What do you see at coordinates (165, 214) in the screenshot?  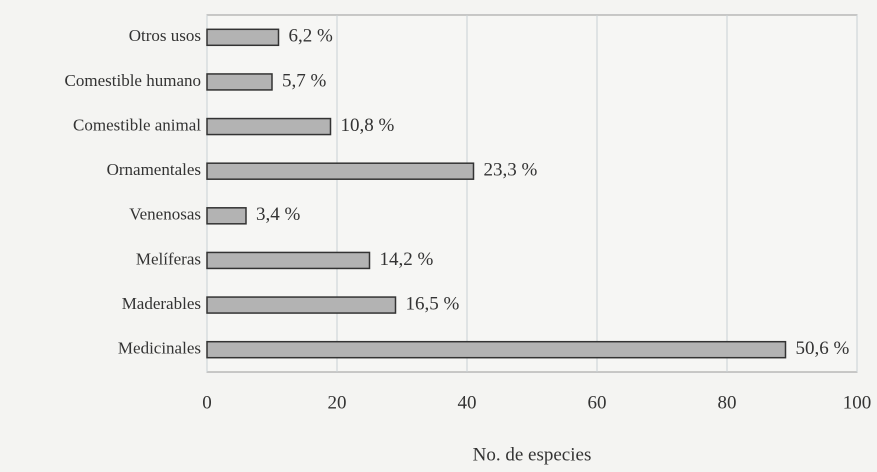 I see `y-tick-label: Venenosas` at bounding box center [165, 214].